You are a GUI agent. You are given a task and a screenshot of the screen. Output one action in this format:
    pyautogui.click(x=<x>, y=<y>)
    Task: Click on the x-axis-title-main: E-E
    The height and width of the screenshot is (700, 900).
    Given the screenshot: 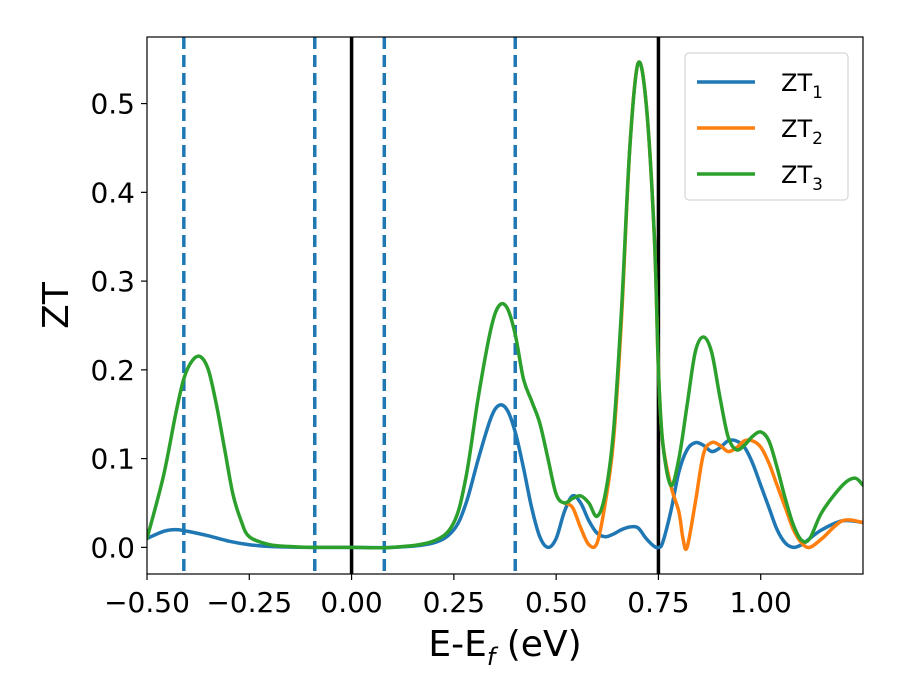 What is the action you would take?
    pyautogui.click(x=457, y=644)
    